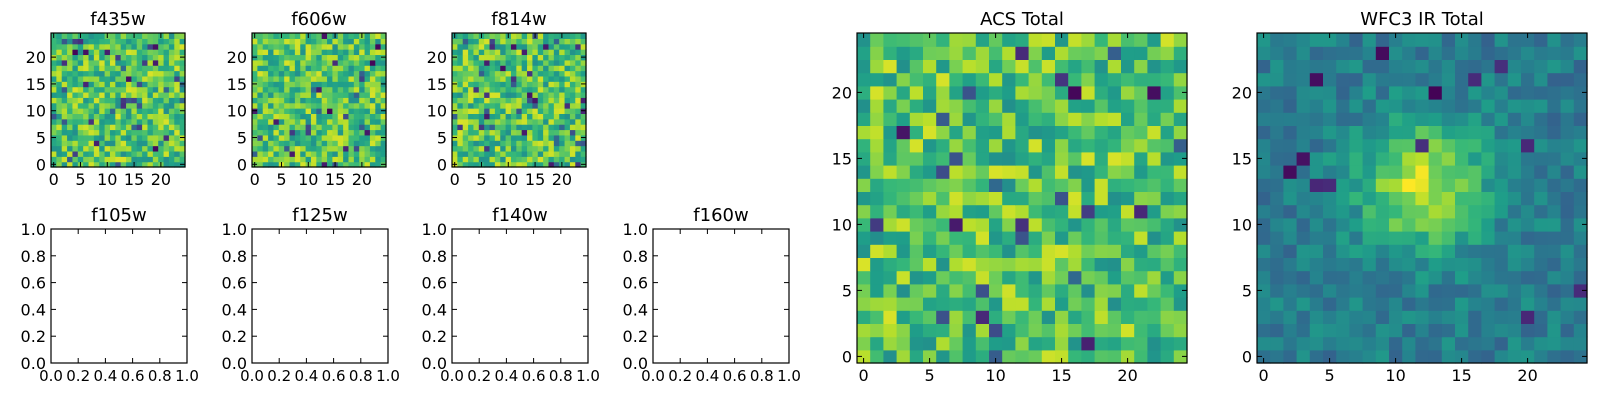 The image size is (1600, 400). What do you see at coordinates (1247, 290) in the screenshot?
I see `y-tick-label: 5` at bounding box center [1247, 290].